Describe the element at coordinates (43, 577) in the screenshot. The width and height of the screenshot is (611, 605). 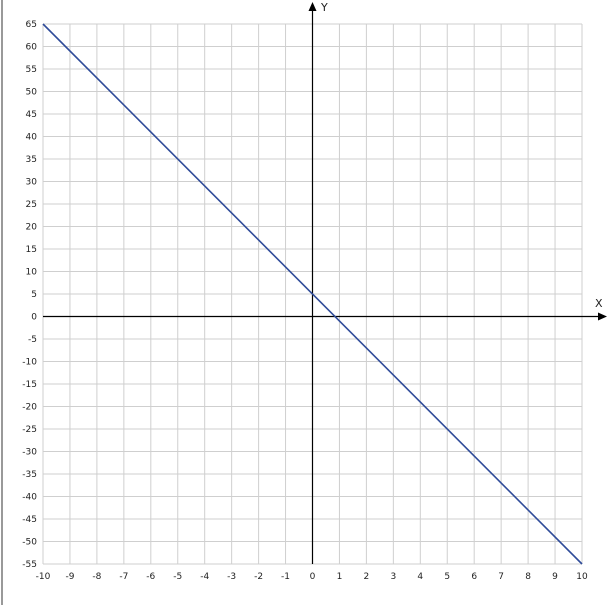
I see `x-tick-label: -10` at that location.